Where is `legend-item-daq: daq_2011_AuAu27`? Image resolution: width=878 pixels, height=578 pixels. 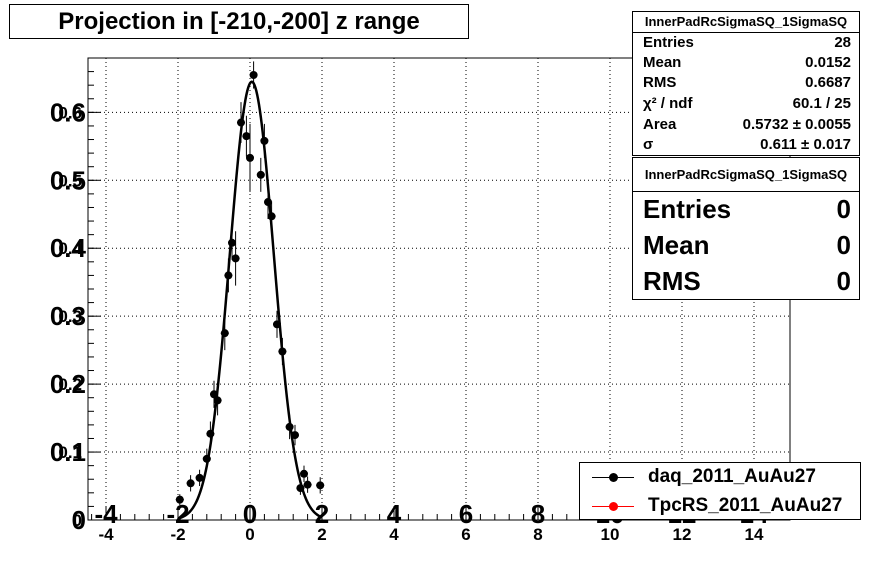 legend-item-daq: daq_2011_AuAu27 is located at coordinates (720, 477).